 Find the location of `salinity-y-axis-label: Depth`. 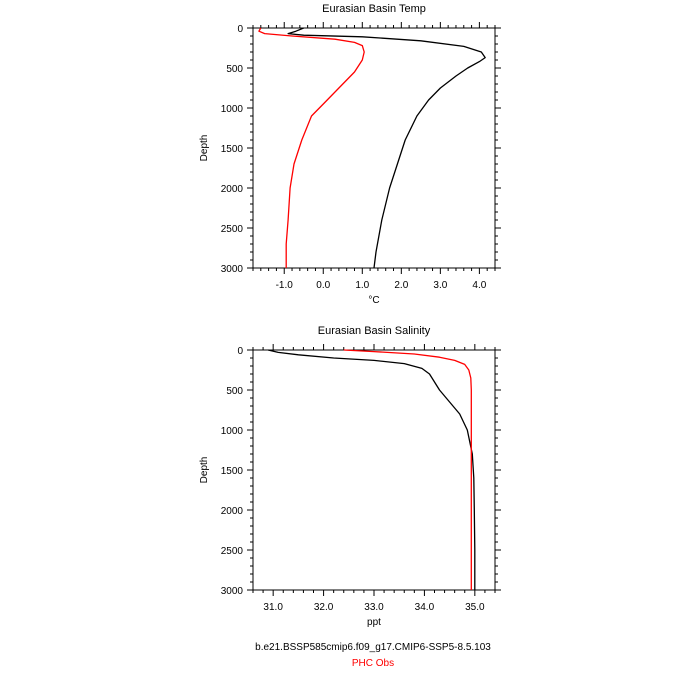

salinity-y-axis-label: Depth is located at coordinates (204, 470).